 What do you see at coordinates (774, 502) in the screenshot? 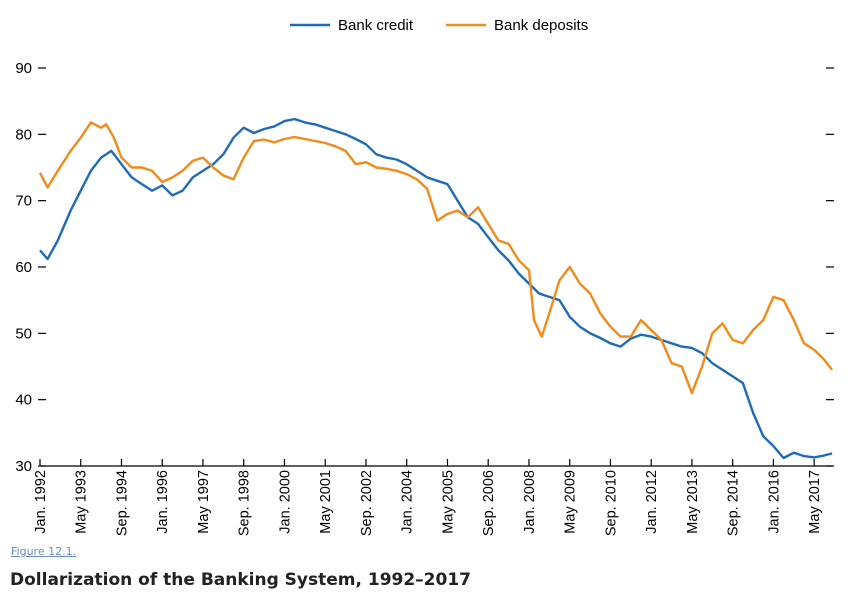
I see `x-tick-label: Jan. 2016` at bounding box center [774, 502].